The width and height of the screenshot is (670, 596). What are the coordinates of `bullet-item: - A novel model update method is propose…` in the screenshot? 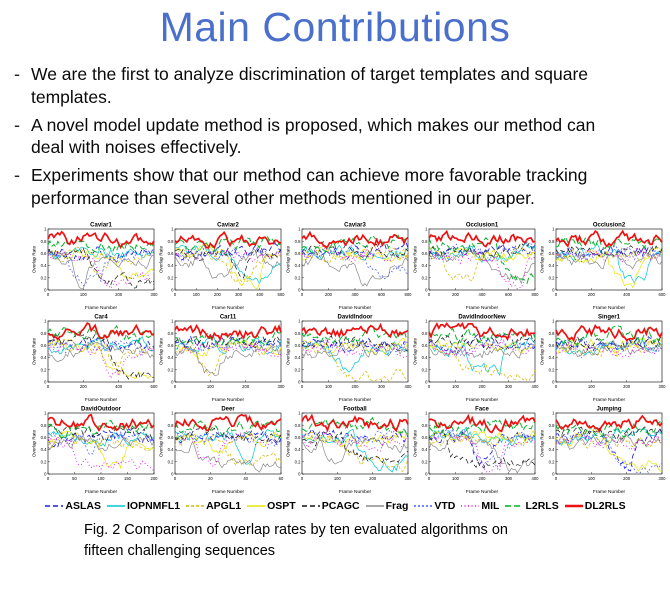 It's located at (337, 137).